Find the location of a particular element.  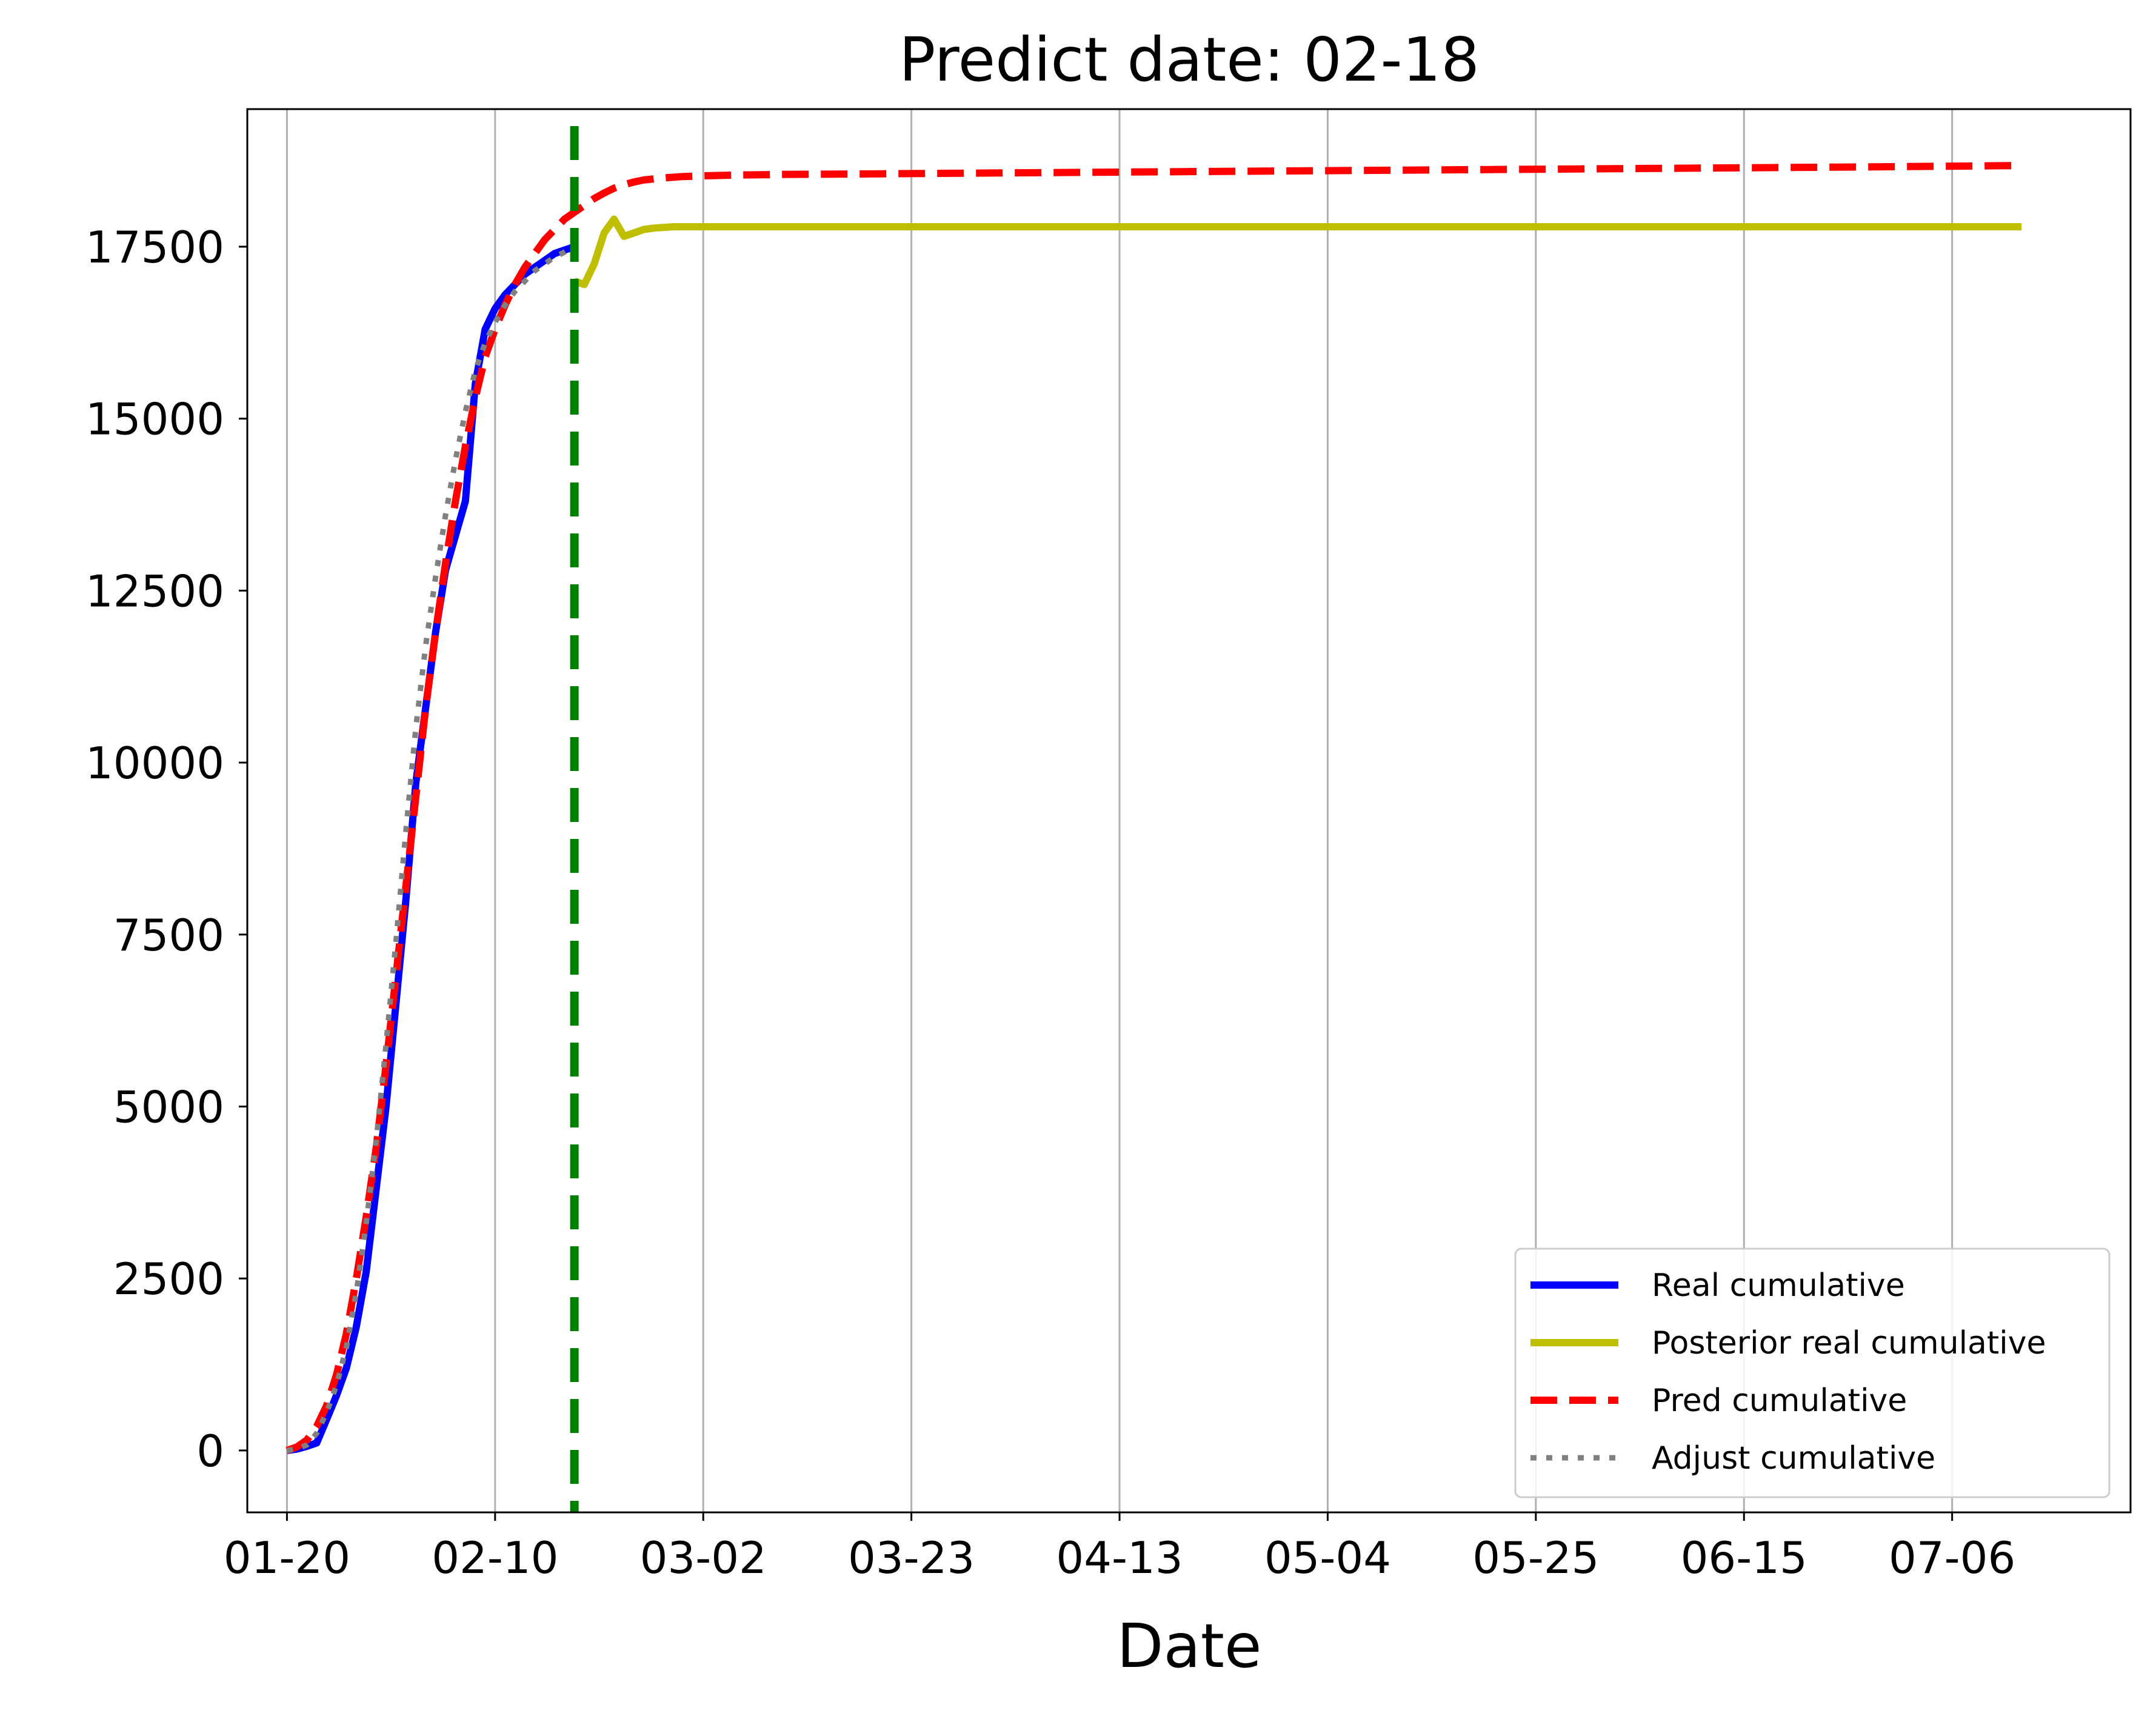

y-tick-label: 2500 is located at coordinates (168, 1279).